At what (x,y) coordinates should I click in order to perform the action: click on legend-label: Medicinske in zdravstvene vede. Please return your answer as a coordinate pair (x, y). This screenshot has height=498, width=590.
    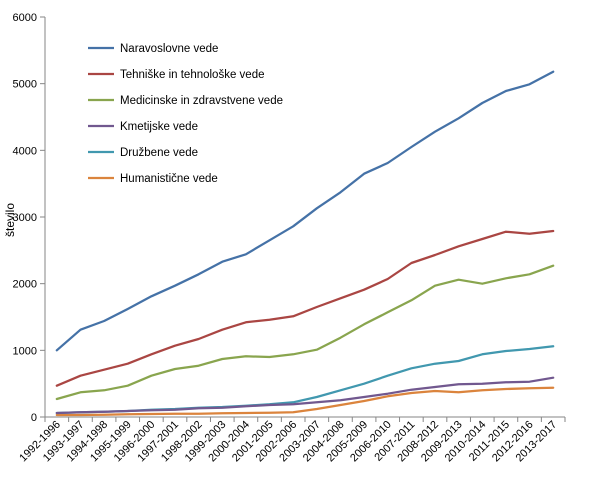
    Looking at the image, I should click on (201, 101).